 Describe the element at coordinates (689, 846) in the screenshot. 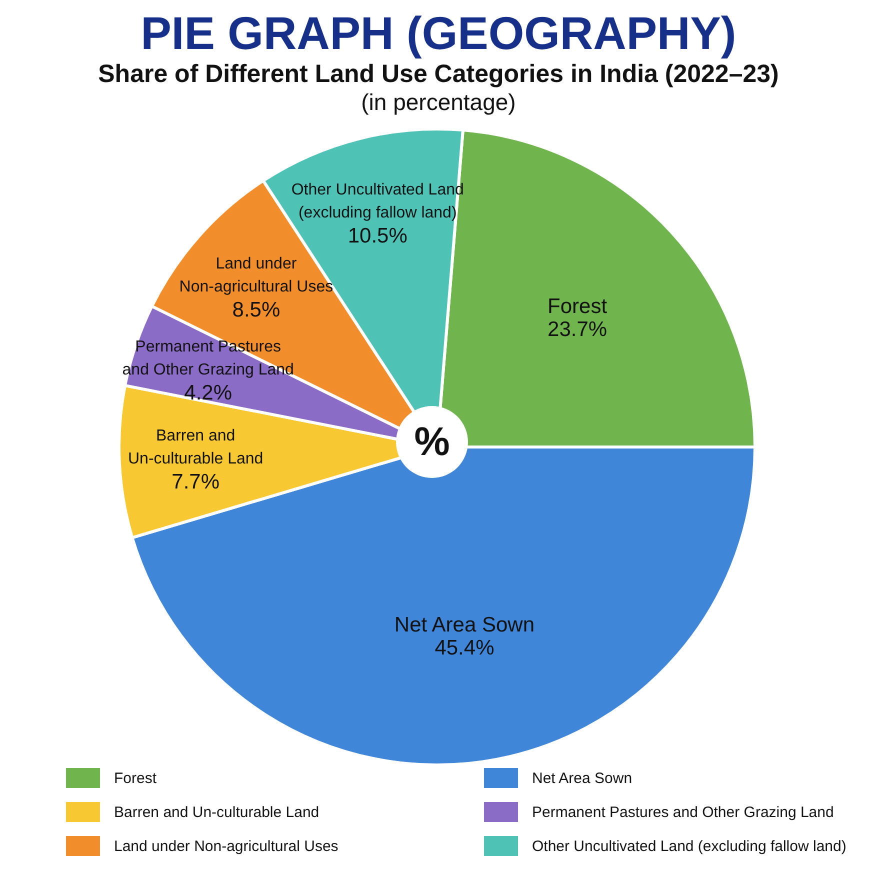

I see `legend-label: Other Uncultivated Land (excluding fallow land)` at that location.